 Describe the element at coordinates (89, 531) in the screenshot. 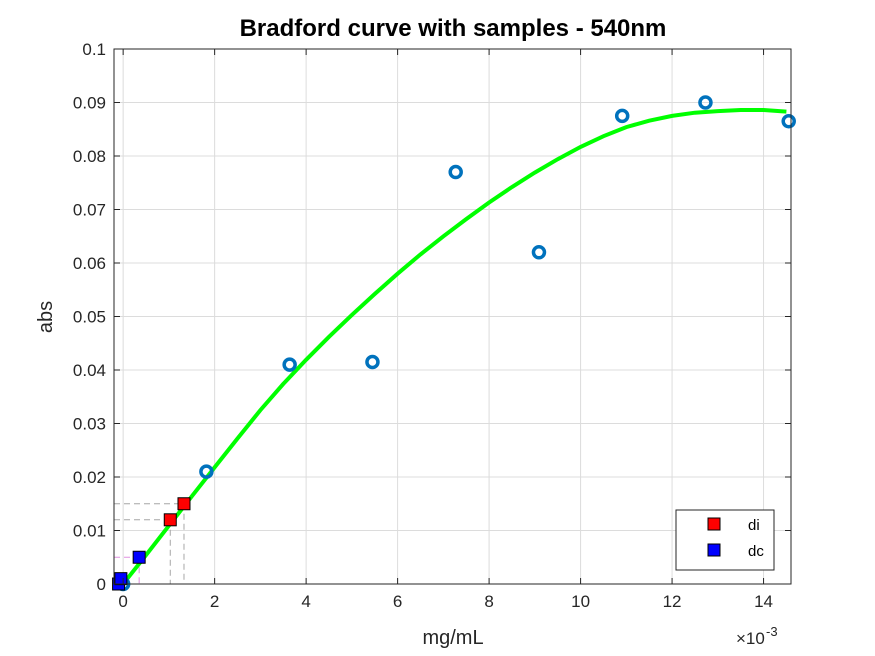

I see `y-tick-label: 0.01` at that location.